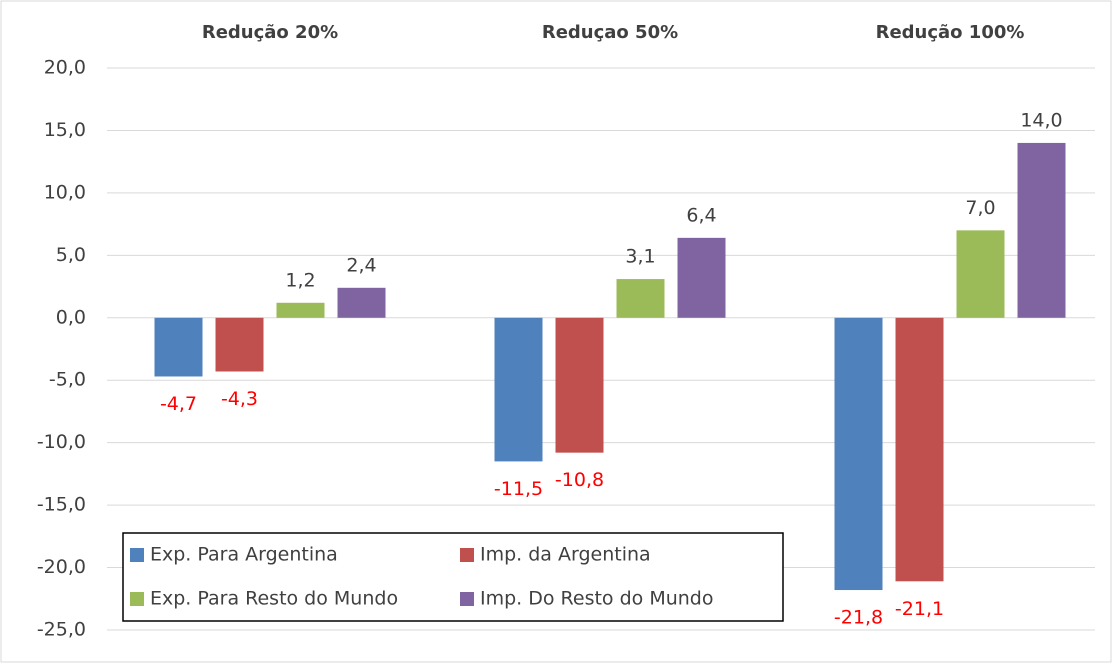 The height and width of the screenshot is (663, 1112). What do you see at coordinates (239, 399) in the screenshot?
I see `data-label: -4,3` at bounding box center [239, 399].